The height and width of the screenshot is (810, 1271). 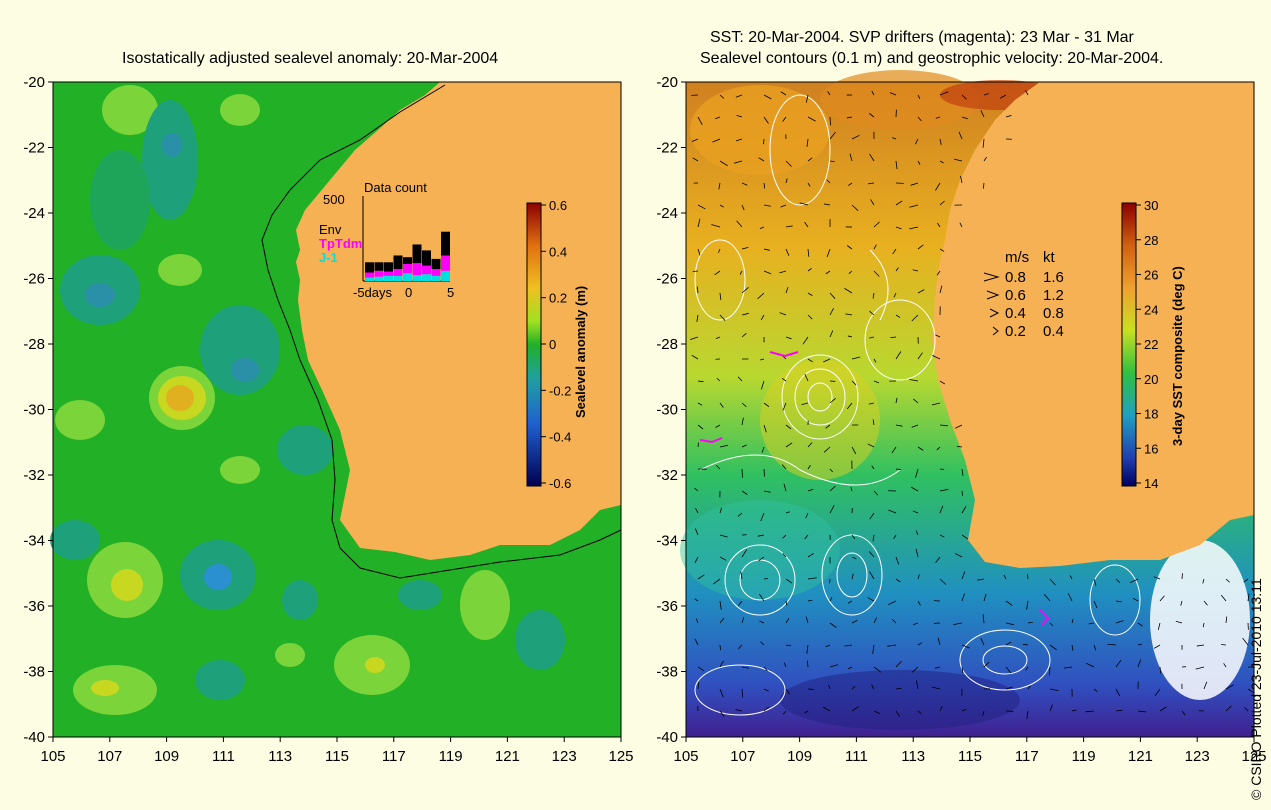 I want to click on left-y-tick-label: -34, so click(x=34, y=541).